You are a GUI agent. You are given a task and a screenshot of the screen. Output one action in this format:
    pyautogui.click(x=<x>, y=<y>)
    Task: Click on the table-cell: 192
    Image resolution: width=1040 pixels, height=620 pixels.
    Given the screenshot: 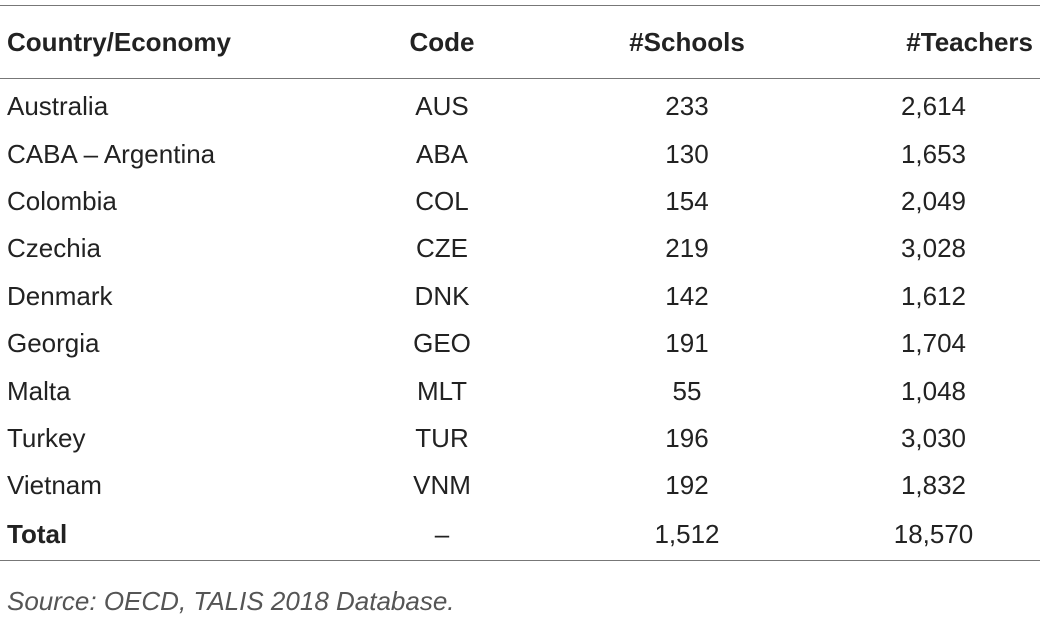 What is the action you would take?
    pyautogui.click(x=687, y=485)
    